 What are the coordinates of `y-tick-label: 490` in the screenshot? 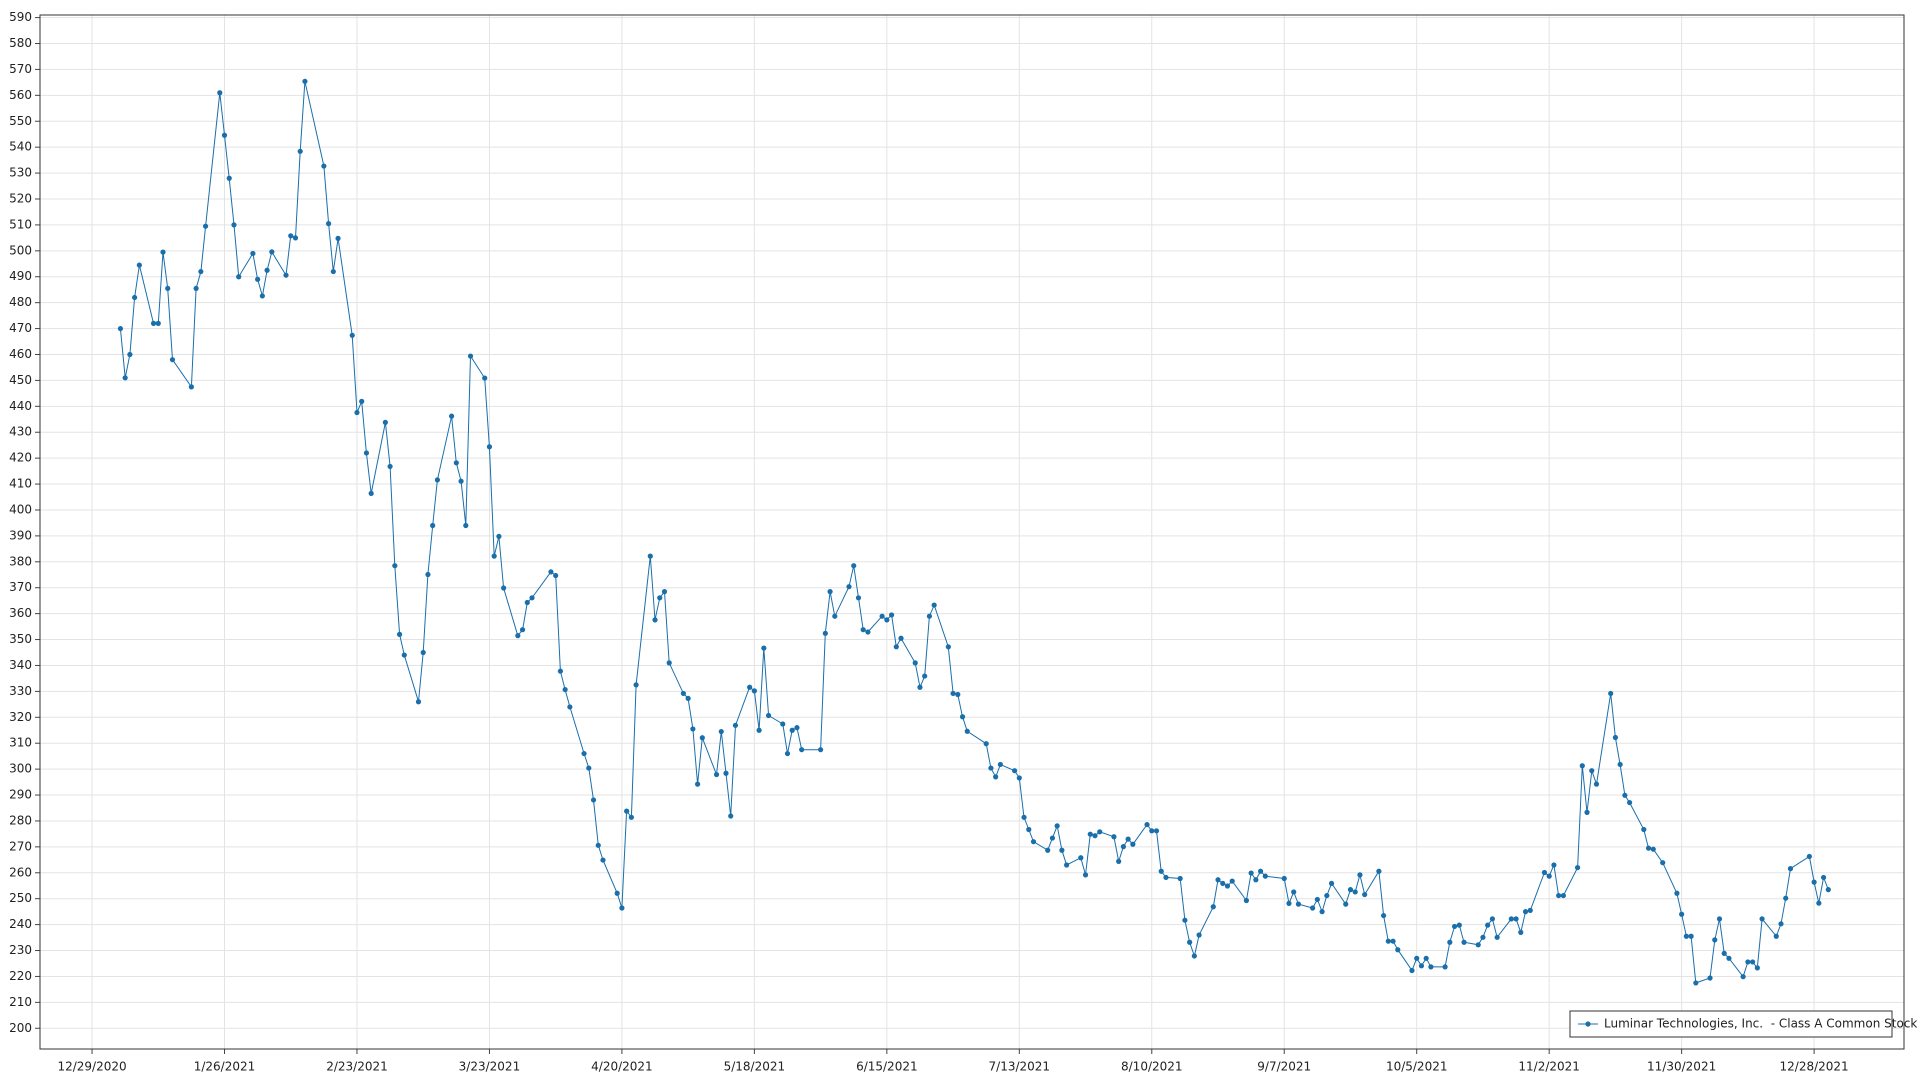 It's located at (20, 276).